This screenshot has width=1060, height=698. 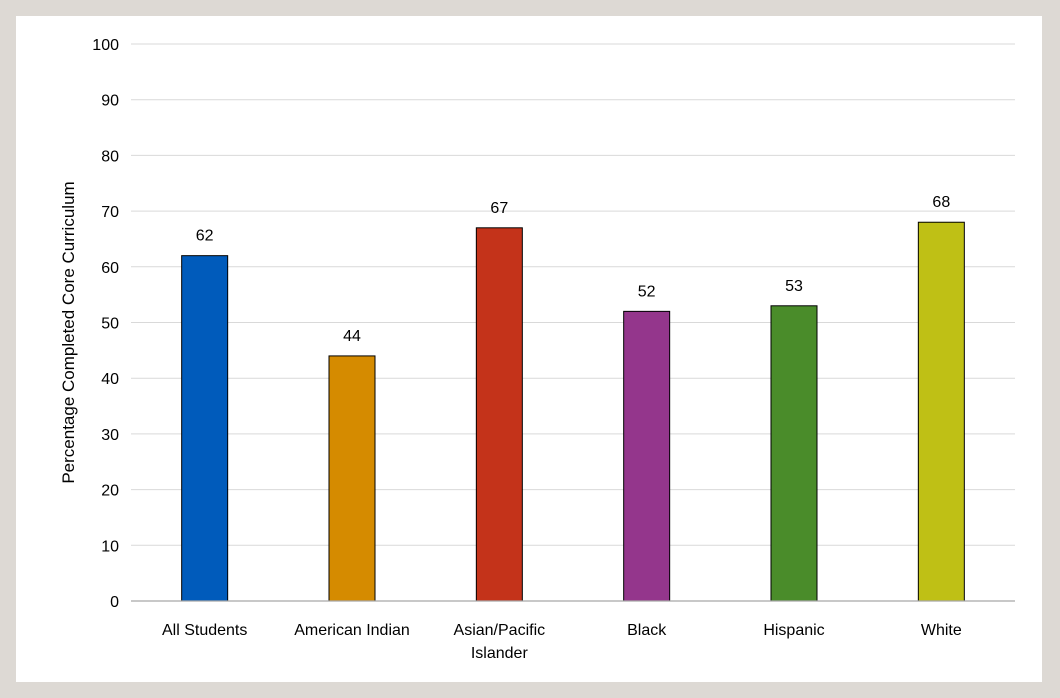 What do you see at coordinates (110, 491) in the screenshot?
I see `y-tick-label: 20` at bounding box center [110, 491].